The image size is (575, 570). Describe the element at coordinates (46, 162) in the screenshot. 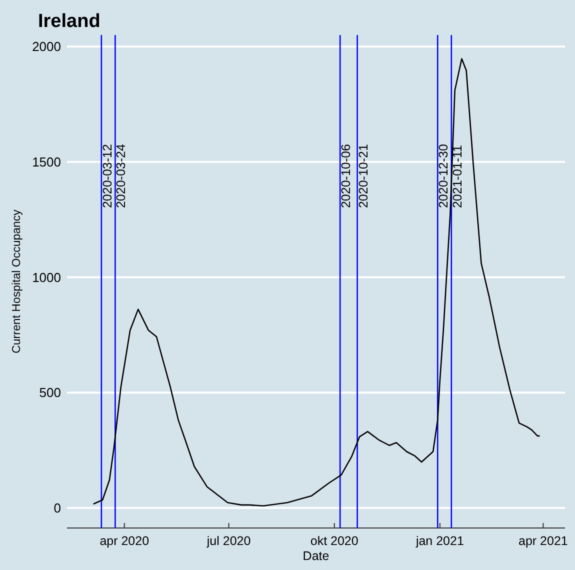

I see `y-tick-label: 1500` at that location.